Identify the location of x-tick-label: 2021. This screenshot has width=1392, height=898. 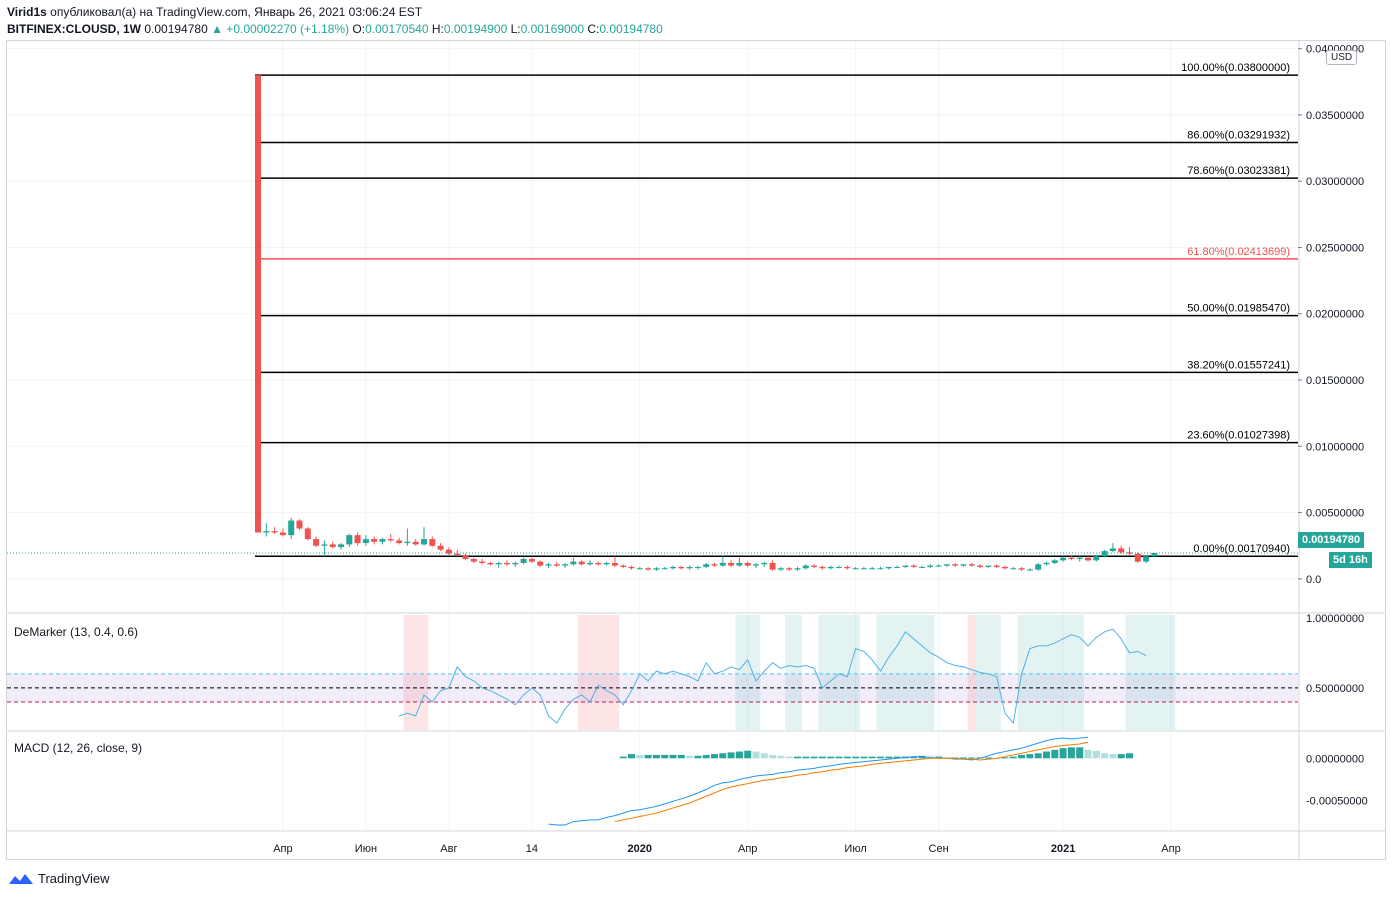
(1063, 849).